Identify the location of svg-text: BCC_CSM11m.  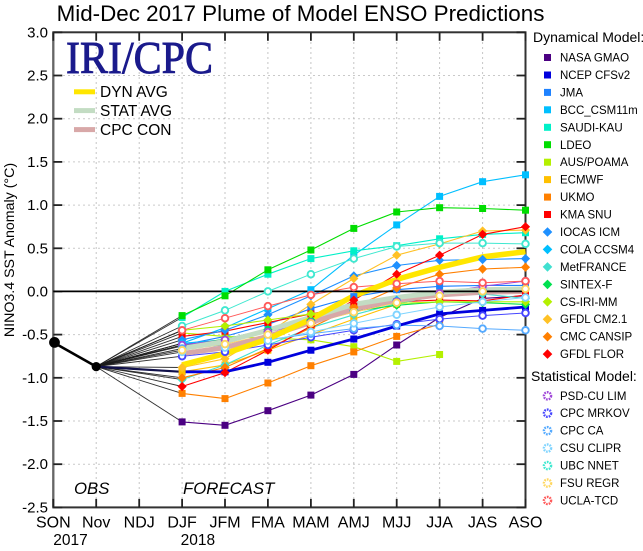
(599, 111).